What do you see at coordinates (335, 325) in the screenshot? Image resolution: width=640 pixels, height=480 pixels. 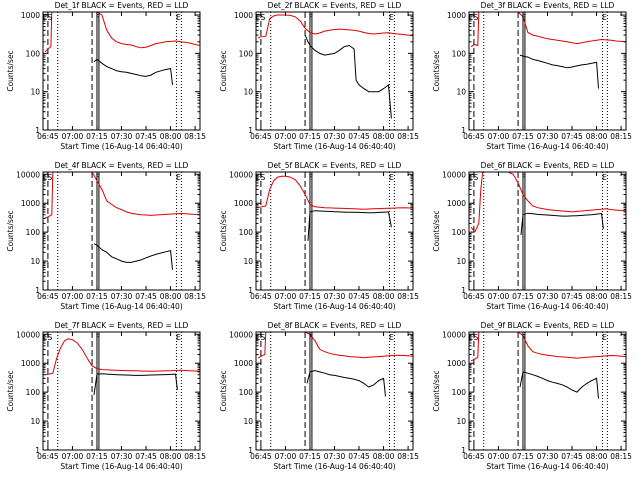 I see `chart-title: Det_8f BLACK = Events, RED = LLD` at bounding box center [335, 325].